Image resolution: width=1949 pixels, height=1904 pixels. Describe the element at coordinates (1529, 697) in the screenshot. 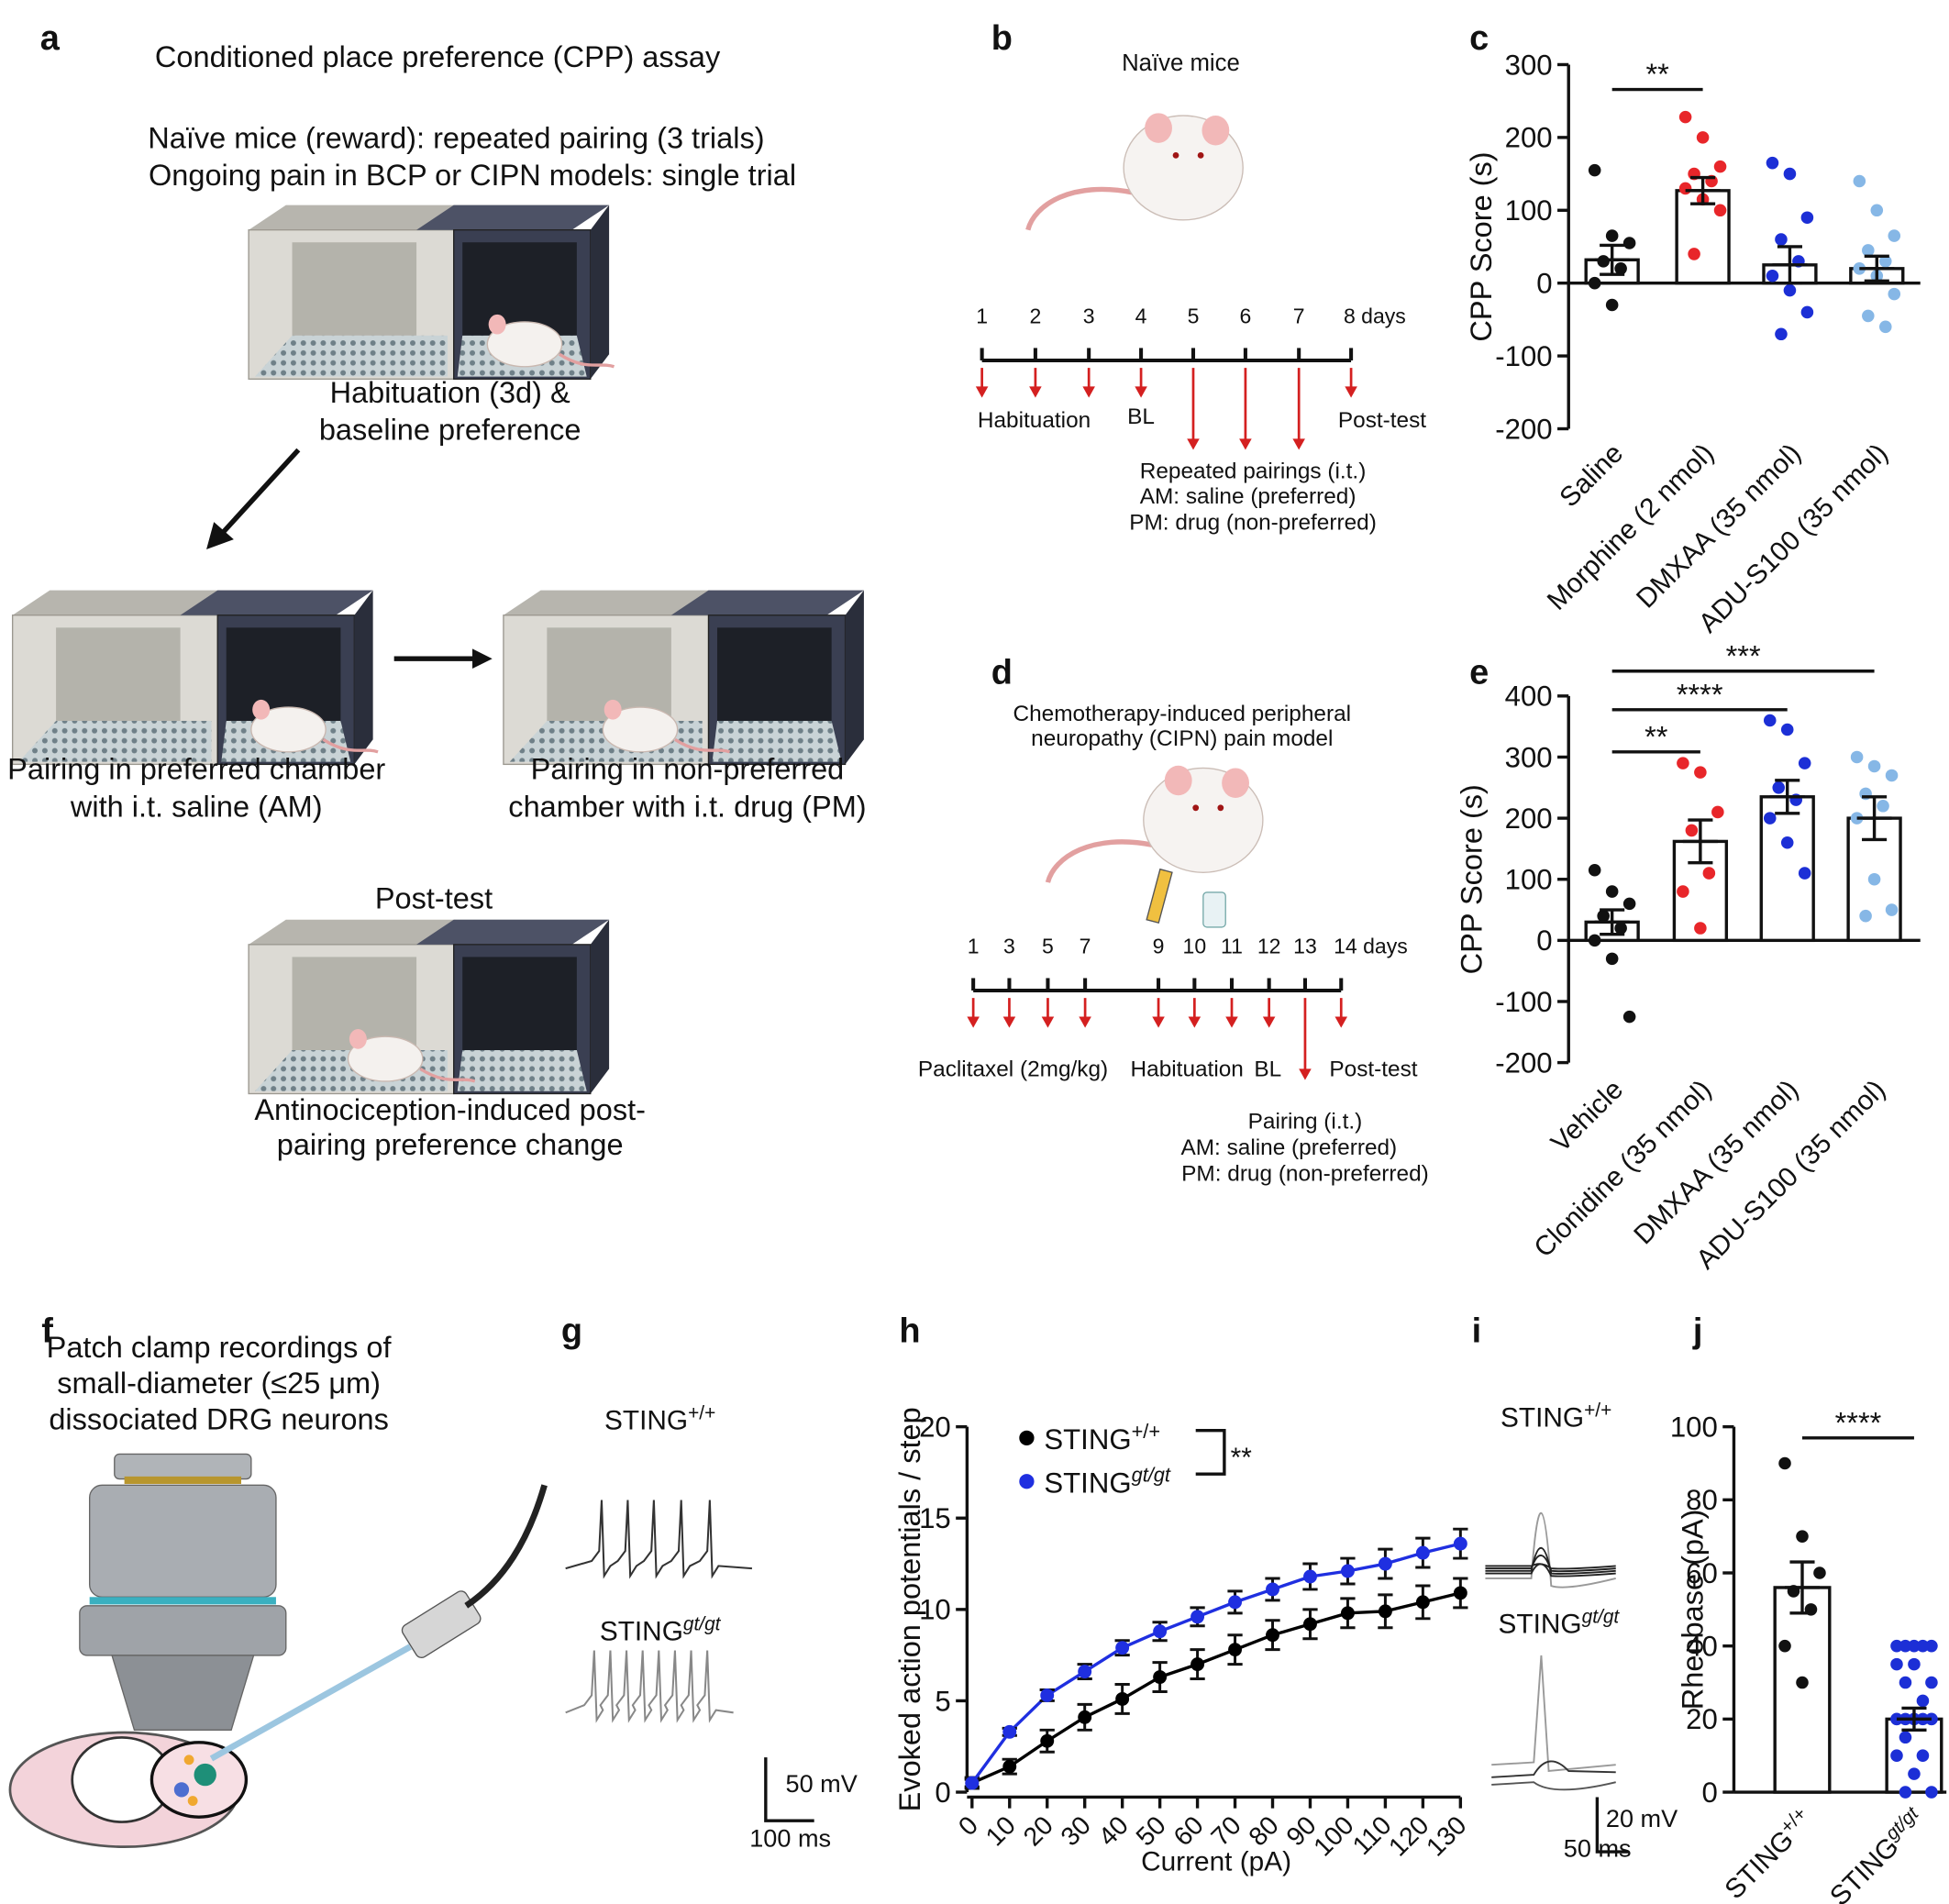

I see `y-tick-label: 400` at that location.